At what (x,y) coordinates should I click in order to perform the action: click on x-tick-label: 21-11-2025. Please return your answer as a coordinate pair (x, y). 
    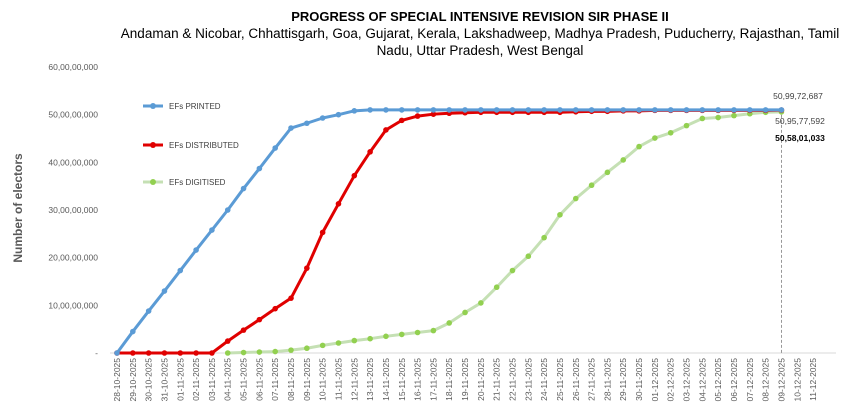
    Looking at the image, I should click on (497, 379).